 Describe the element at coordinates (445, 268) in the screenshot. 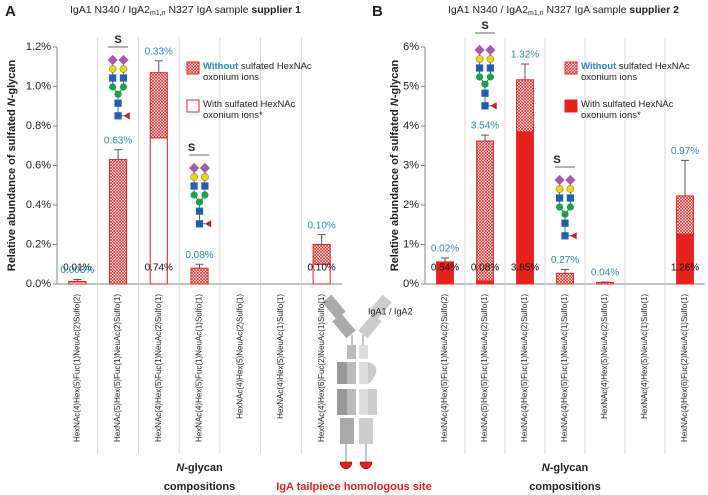

I see `value-label: 0.54%` at that location.